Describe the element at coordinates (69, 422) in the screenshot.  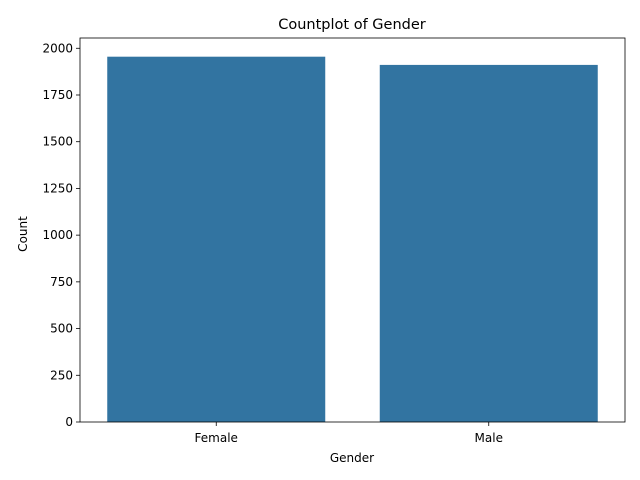
I see `y-tick-label: 0` at that location.